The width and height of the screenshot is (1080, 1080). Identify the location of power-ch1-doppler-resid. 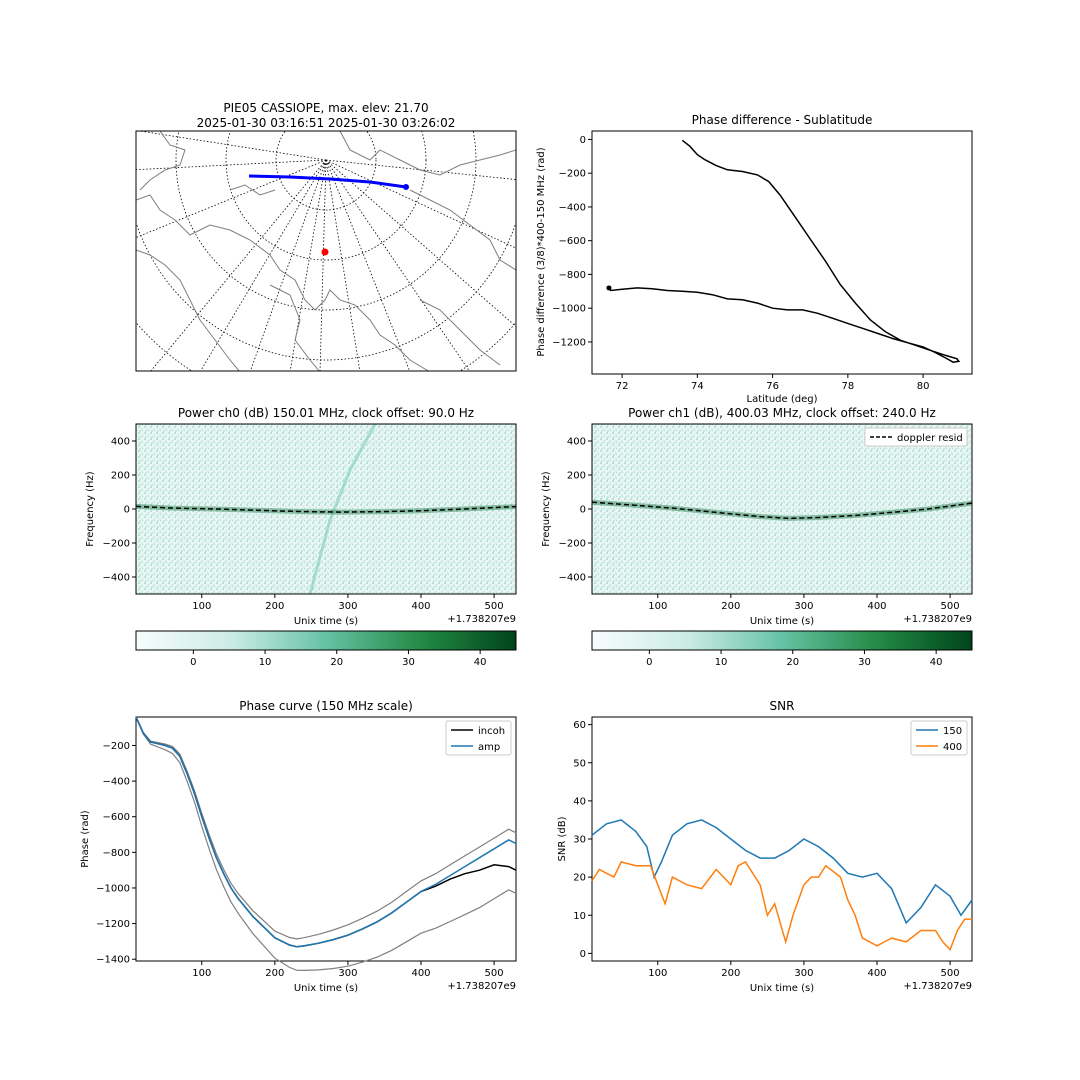
(782, 510).